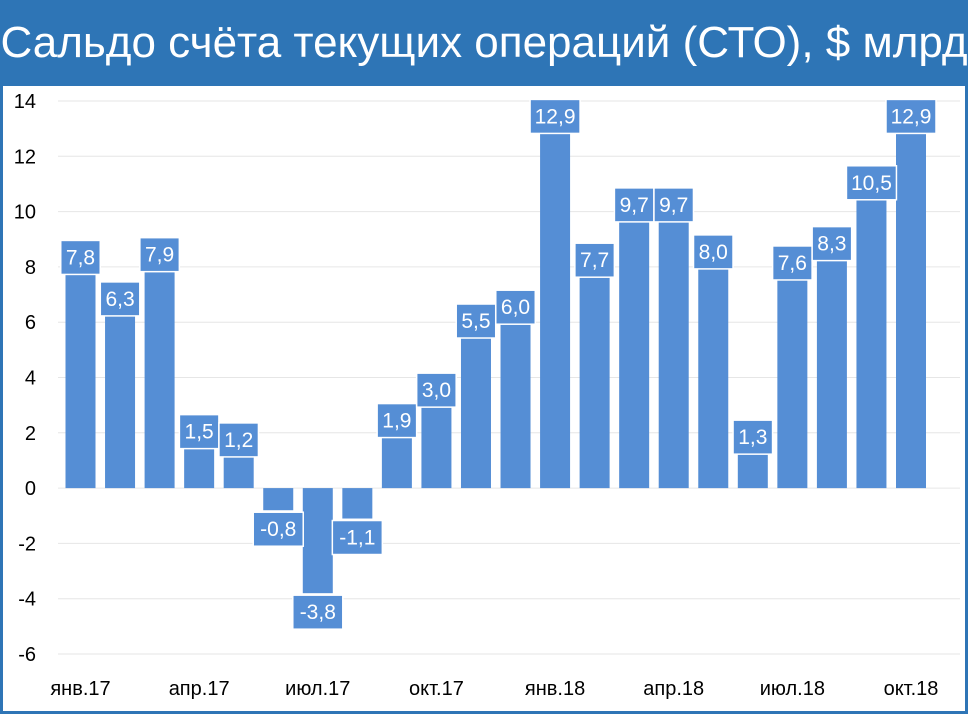  Describe the element at coordinates (25, 157) in the screenshot. I see `y-tick-label: 12` at that location.